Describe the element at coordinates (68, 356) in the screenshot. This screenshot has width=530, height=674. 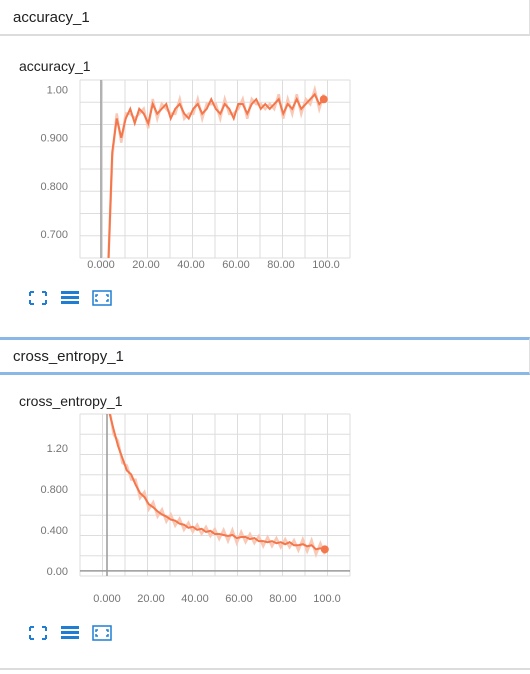
I see `section-title: cross_entropy_1` at that location.